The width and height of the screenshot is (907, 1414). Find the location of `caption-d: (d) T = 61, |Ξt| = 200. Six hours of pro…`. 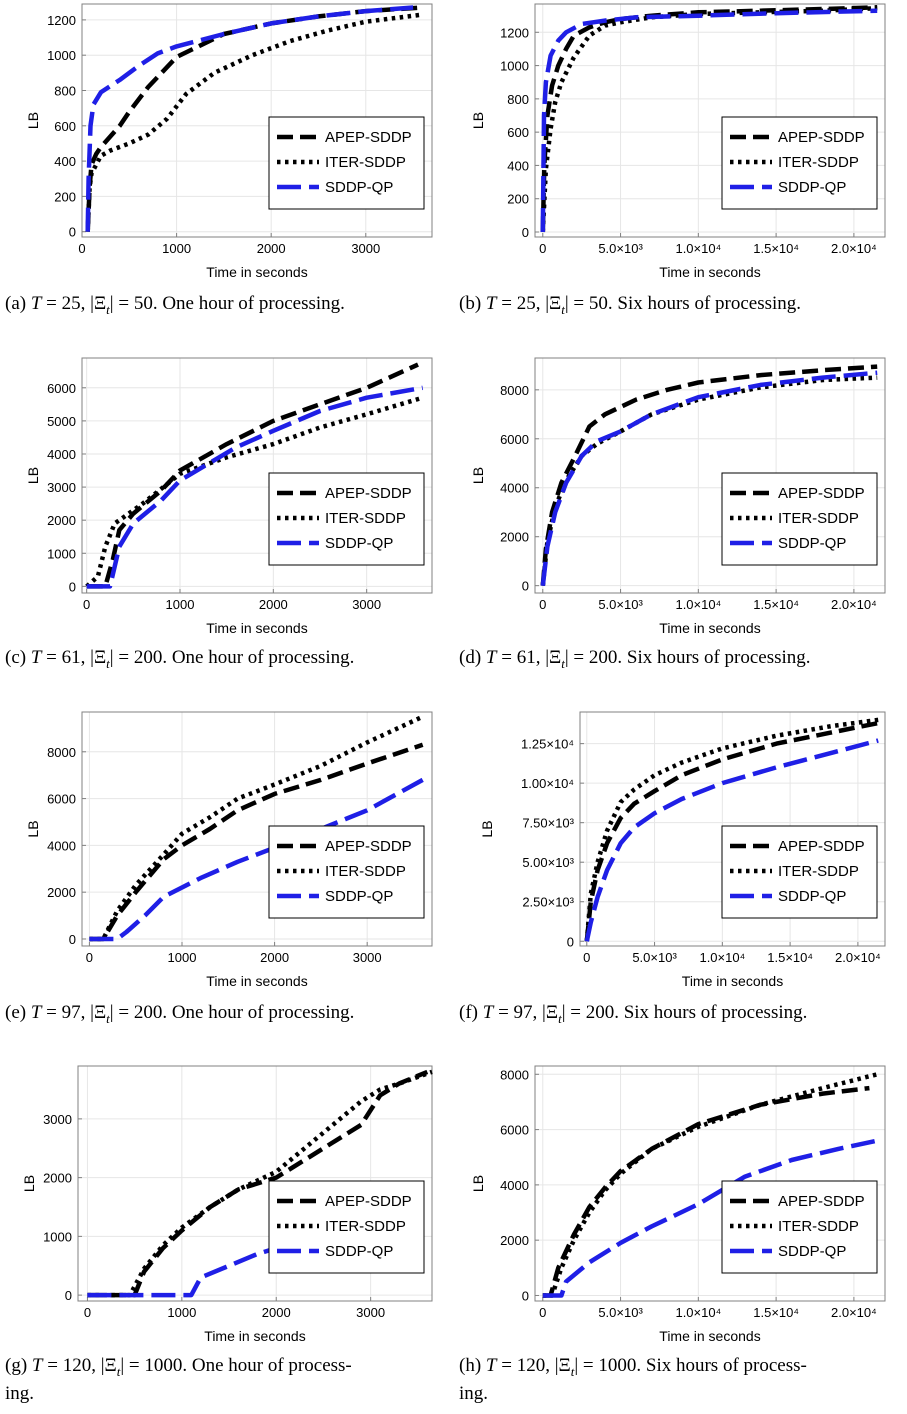

caption-d: (d) T = 61, |Ξt| = 200. Six hours of pro… is located at coordinates (635, 659).